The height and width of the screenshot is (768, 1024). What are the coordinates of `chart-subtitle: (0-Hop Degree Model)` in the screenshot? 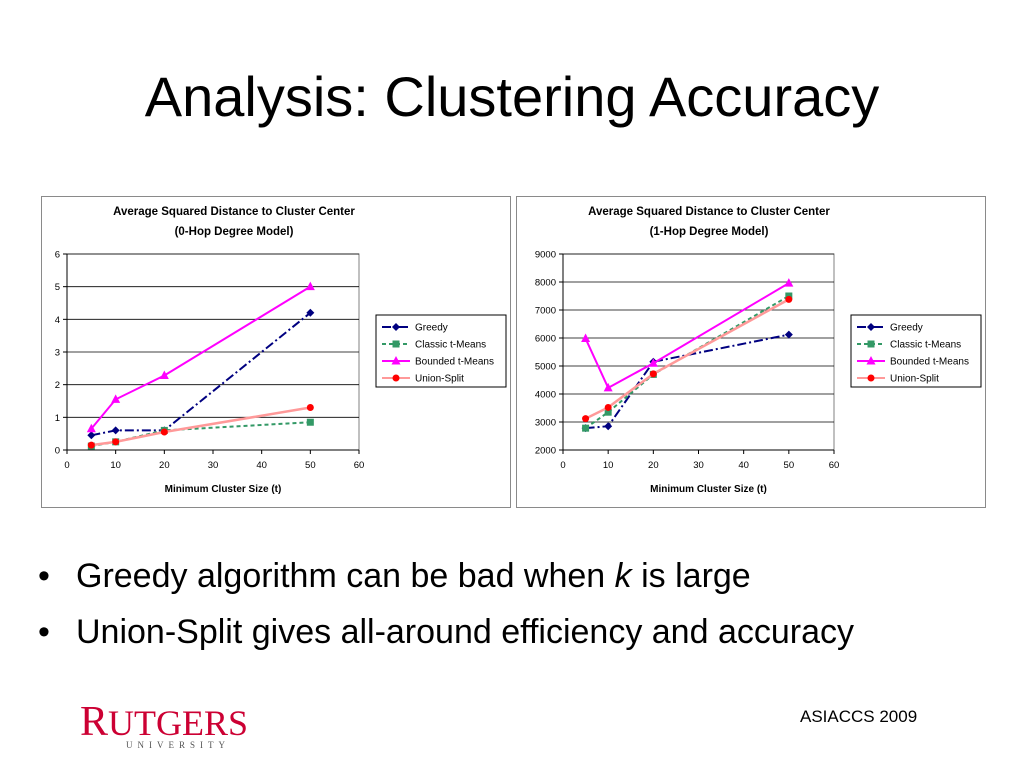 It's located at (234, 232).